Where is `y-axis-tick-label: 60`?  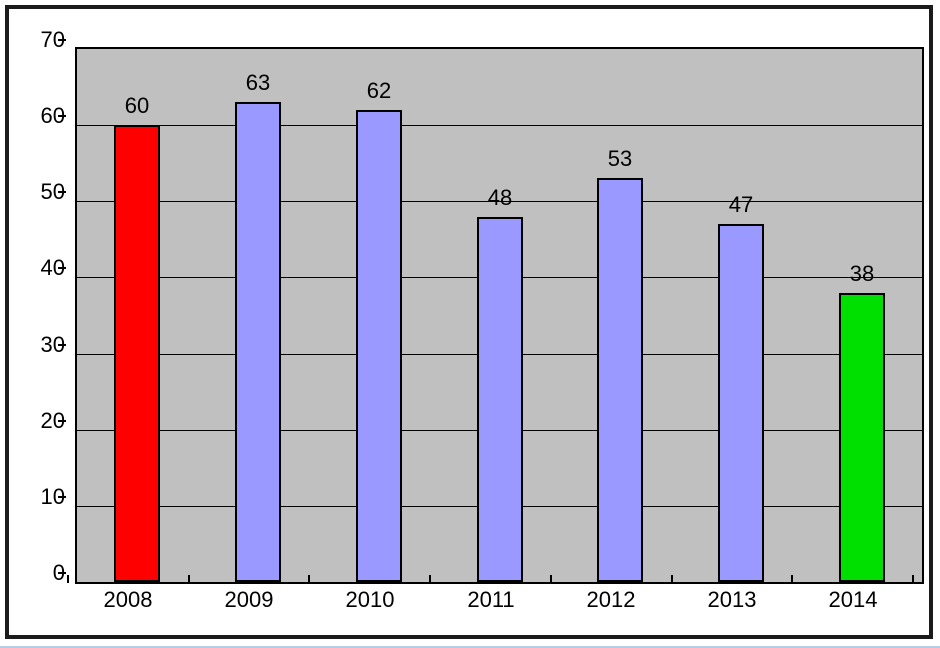
y-axis-tick-label: 60 is located at coordinates (52, 115).